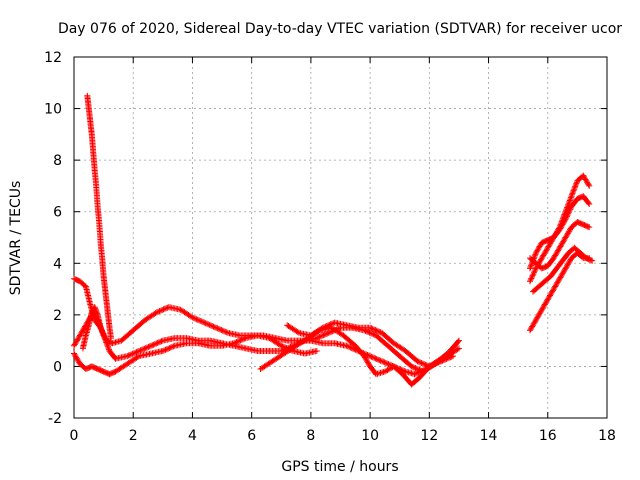  I want to click on data-series-s10, so click(560, 245).